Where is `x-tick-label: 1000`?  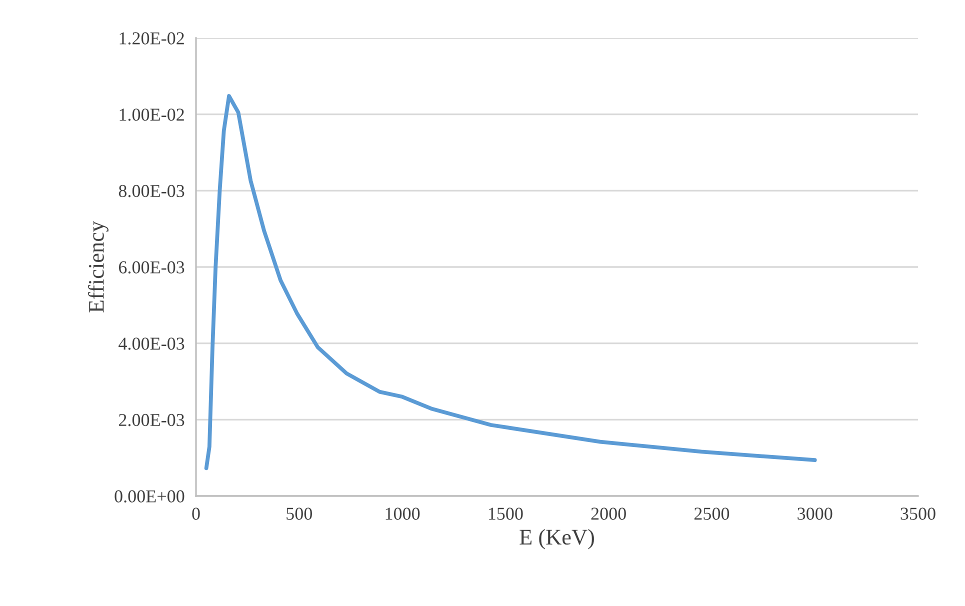
x-tick-label: 1000 is located at coordinates (403, 514).